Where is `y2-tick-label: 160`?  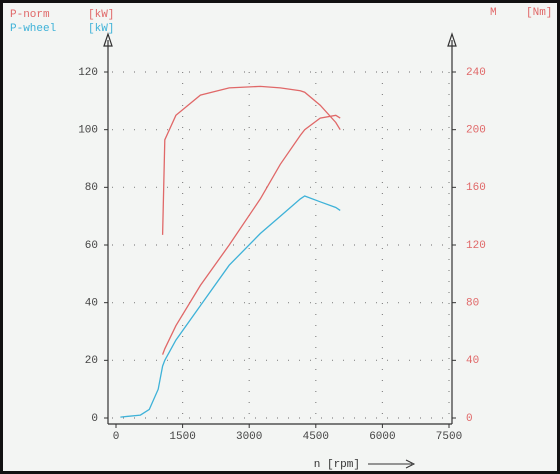 y2-tick-label: 160 is located at coordinates (476, 188).